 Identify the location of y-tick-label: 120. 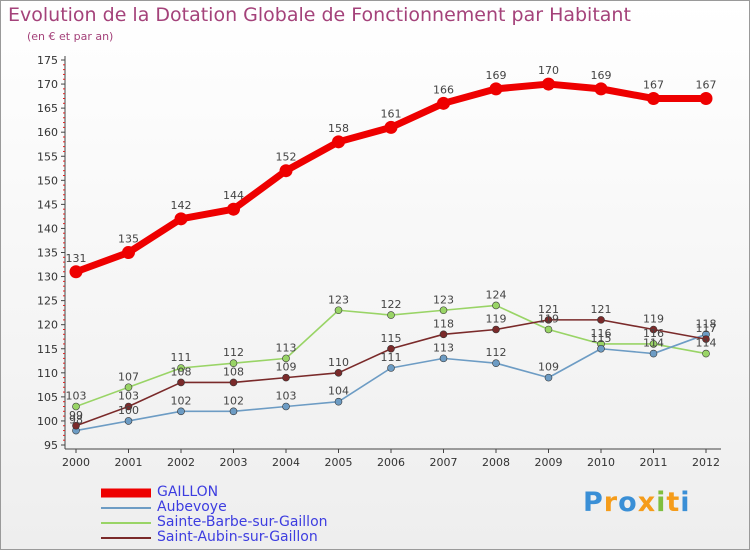
(47, 325).